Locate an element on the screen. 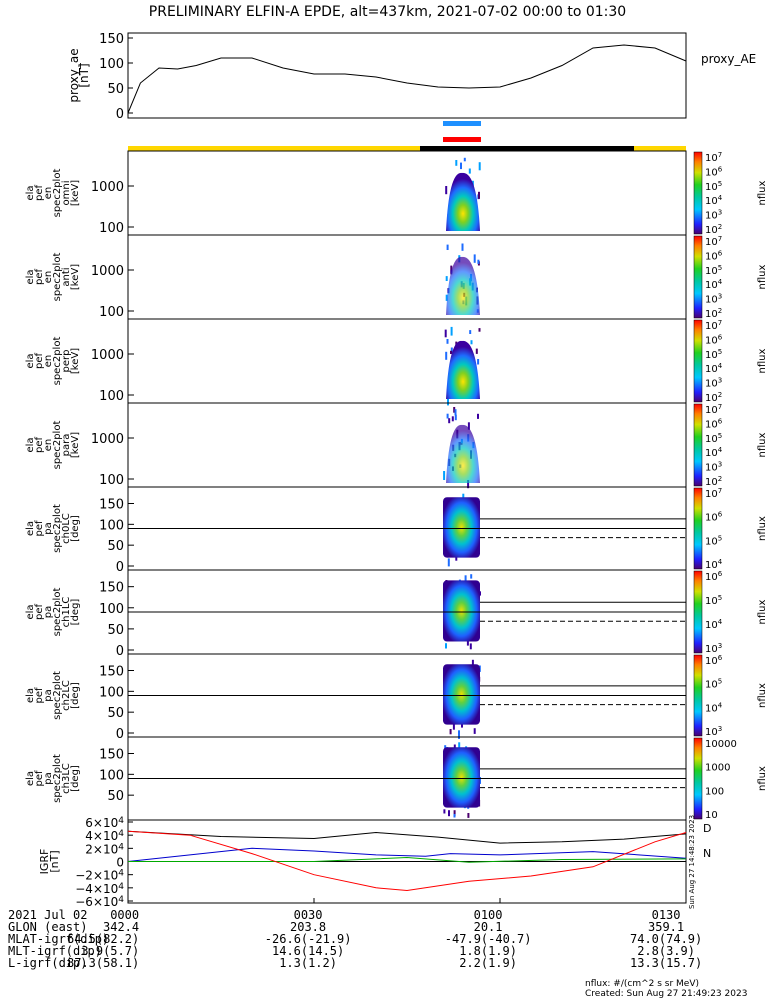 This screenshot has height=1000, width=775. pa-ylabel: [deg] is located at coordinates (75, 528).